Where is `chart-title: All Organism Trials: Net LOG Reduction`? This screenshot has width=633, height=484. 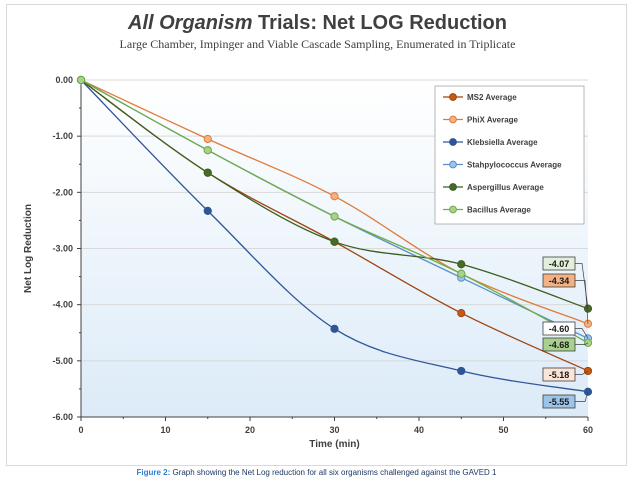 chart-title: All Organism Trials: Net LOG Reduction is located at coordinates (317, 23).